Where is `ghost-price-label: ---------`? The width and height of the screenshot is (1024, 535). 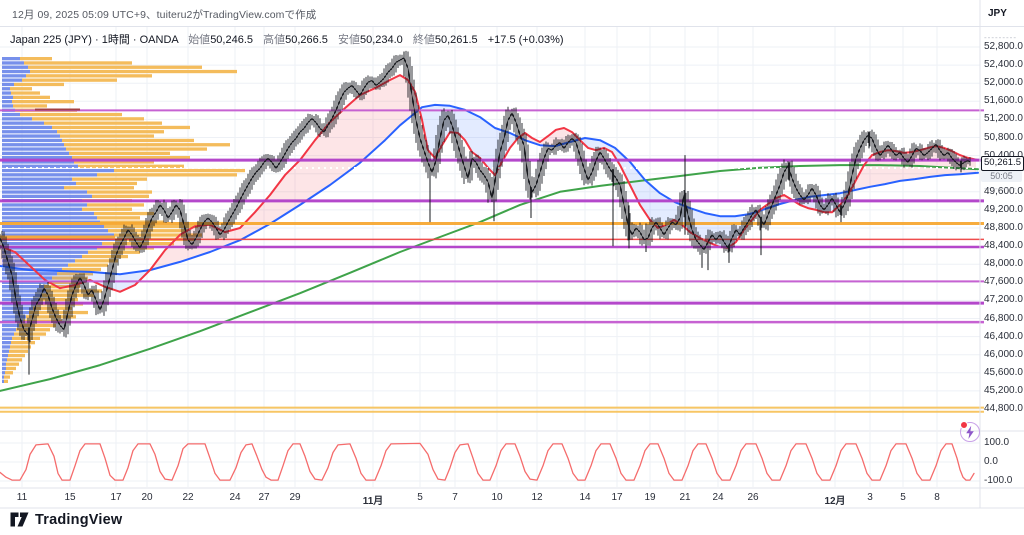
ghost-price-label: --------- is located at coordinates (1000, 188).